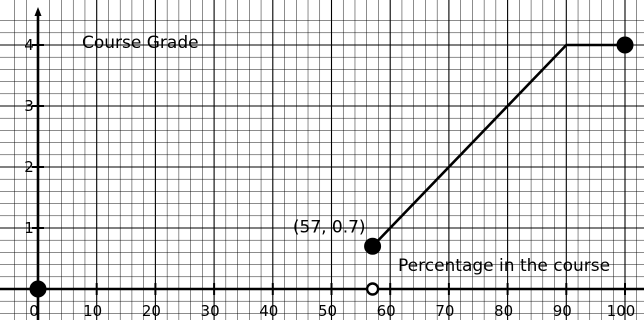 The height and width of the screenshot is (320, 644). Describe the element at coordinates (327, 311) in the screenshot. I see `x-tick-label: 50` at that location.